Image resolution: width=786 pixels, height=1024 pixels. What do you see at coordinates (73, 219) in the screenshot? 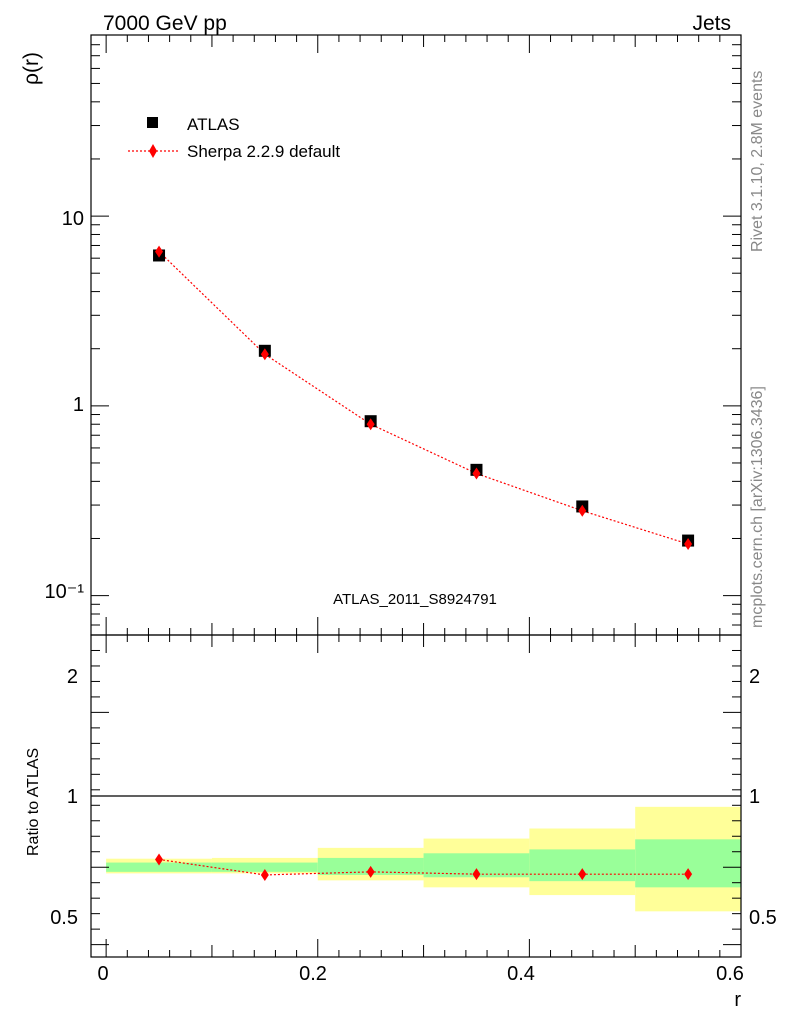
I see `main-y-tick-label-10: 10` at bounding box center [73, 219].